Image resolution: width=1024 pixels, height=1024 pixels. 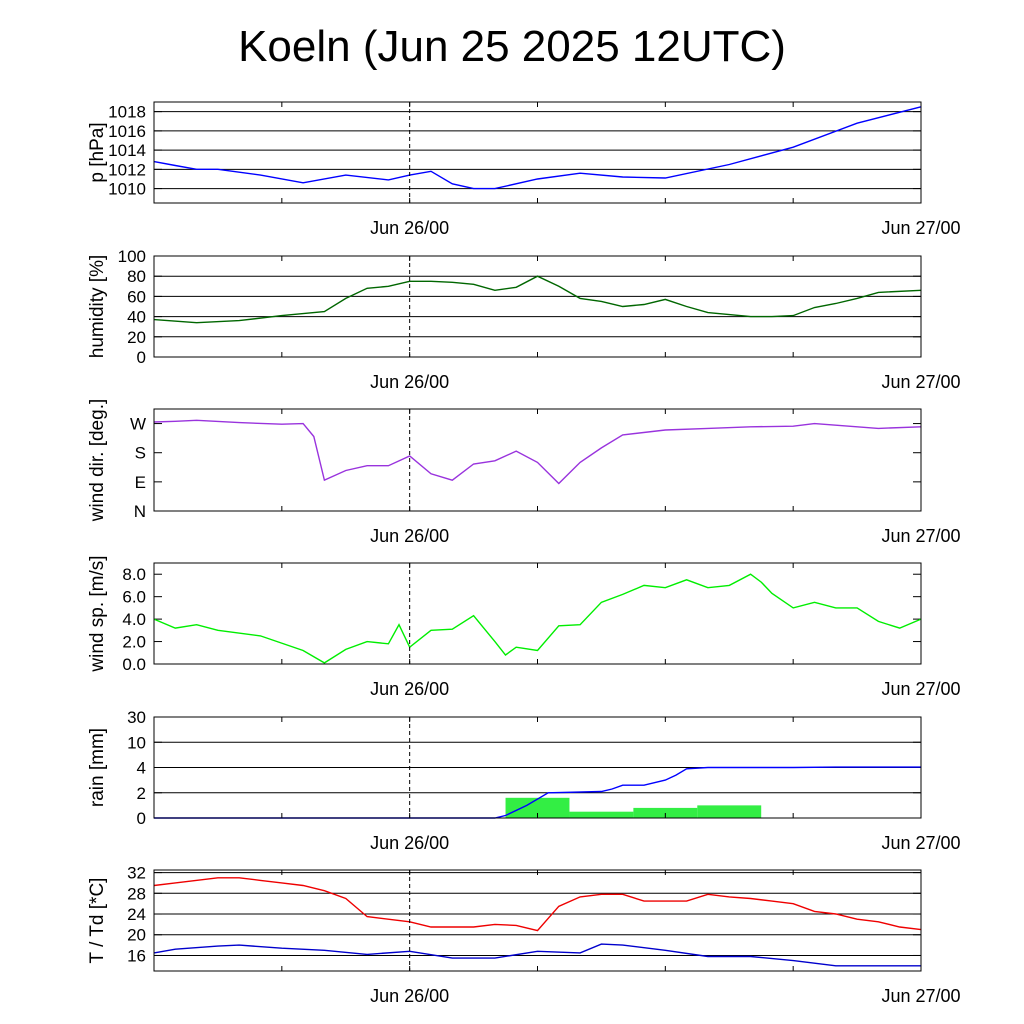 What do you see at coordinates (97, 461) in the screenshot?
I see `y-axis-label: wind dir. [deg.]` at bounding box center [97, 461].